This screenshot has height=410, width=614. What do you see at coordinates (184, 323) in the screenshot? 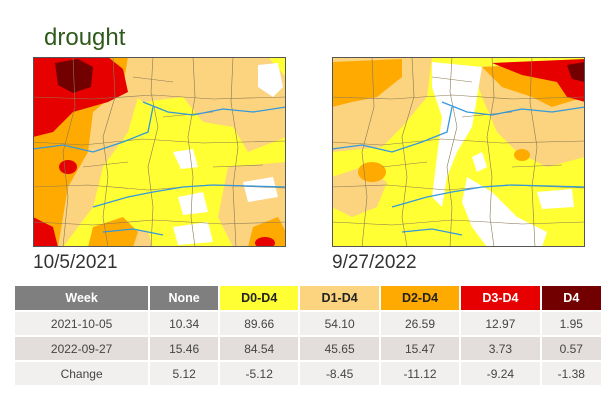
I see `table-cell: 10.34` at bounding box center [184, 323].